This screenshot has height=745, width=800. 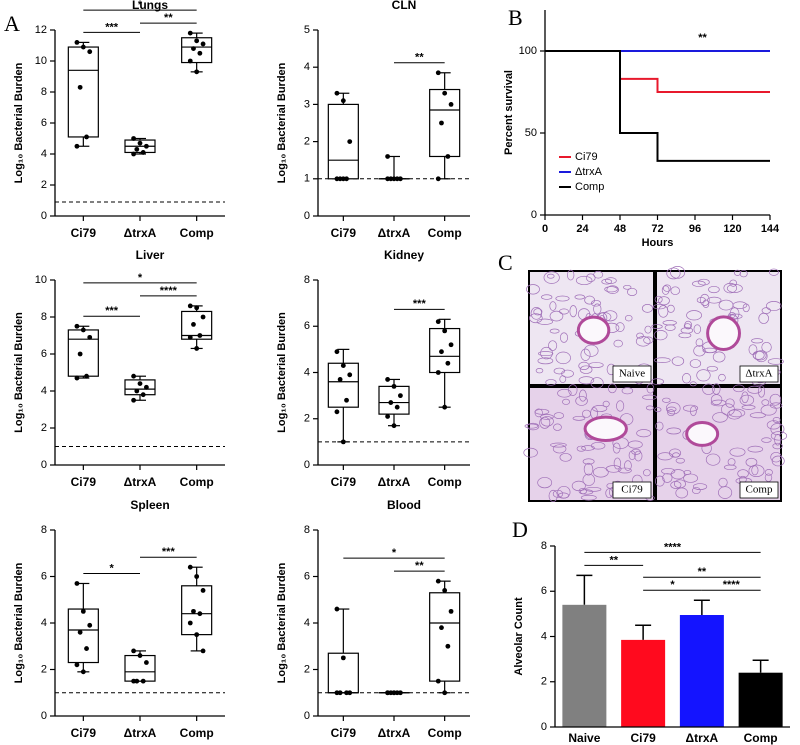 What do you see at coordinates (620, 229) in the screenshot?
I see `x-tick-label: 48` at bounding box center [620, 229].